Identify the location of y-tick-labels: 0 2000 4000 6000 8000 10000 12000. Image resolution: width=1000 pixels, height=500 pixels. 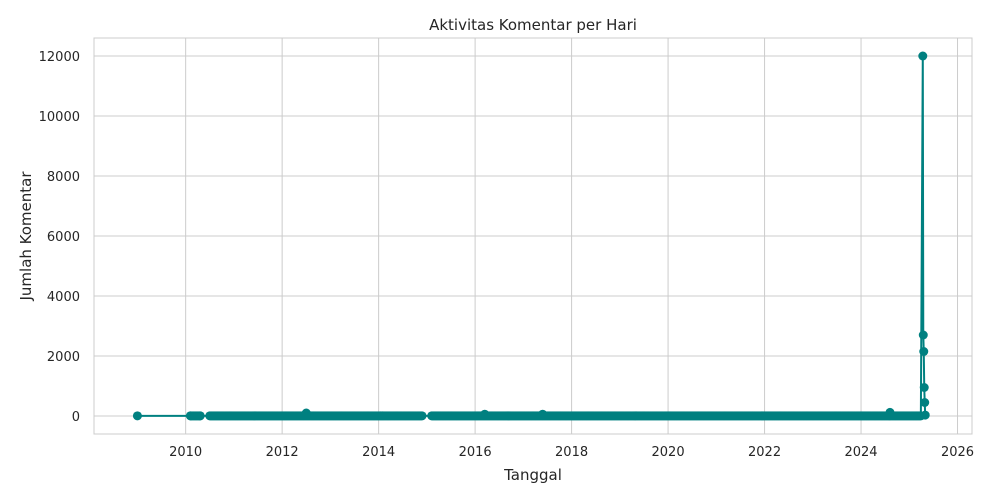
(59, 237).